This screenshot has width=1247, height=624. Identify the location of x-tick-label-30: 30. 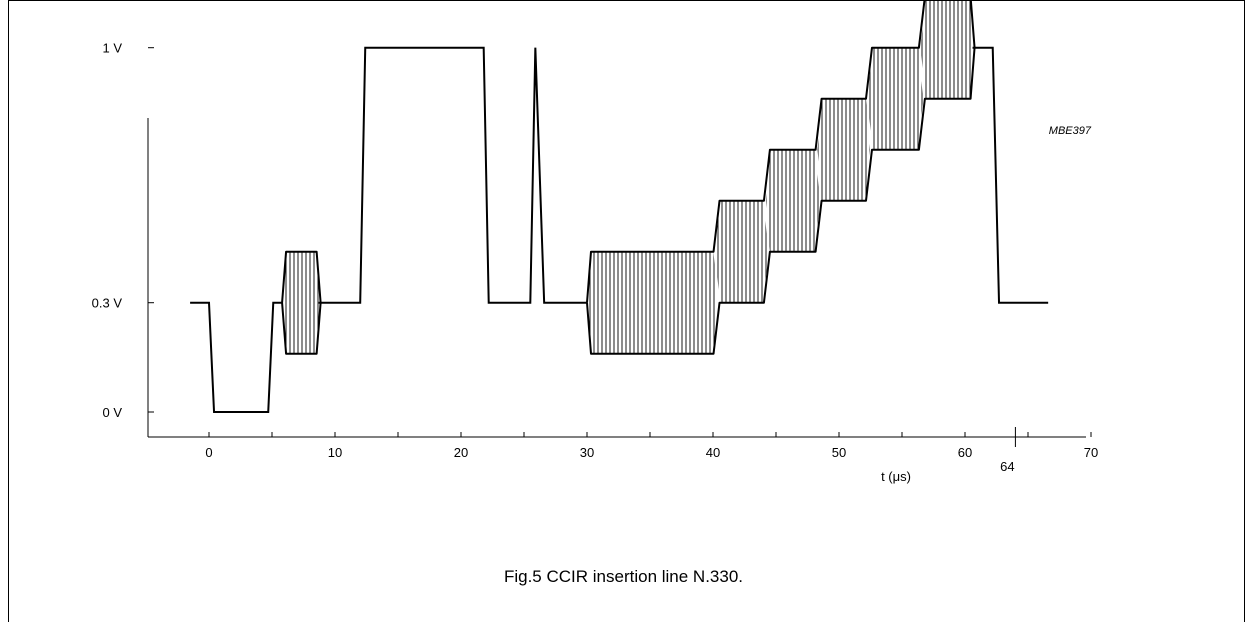
(587, 452).